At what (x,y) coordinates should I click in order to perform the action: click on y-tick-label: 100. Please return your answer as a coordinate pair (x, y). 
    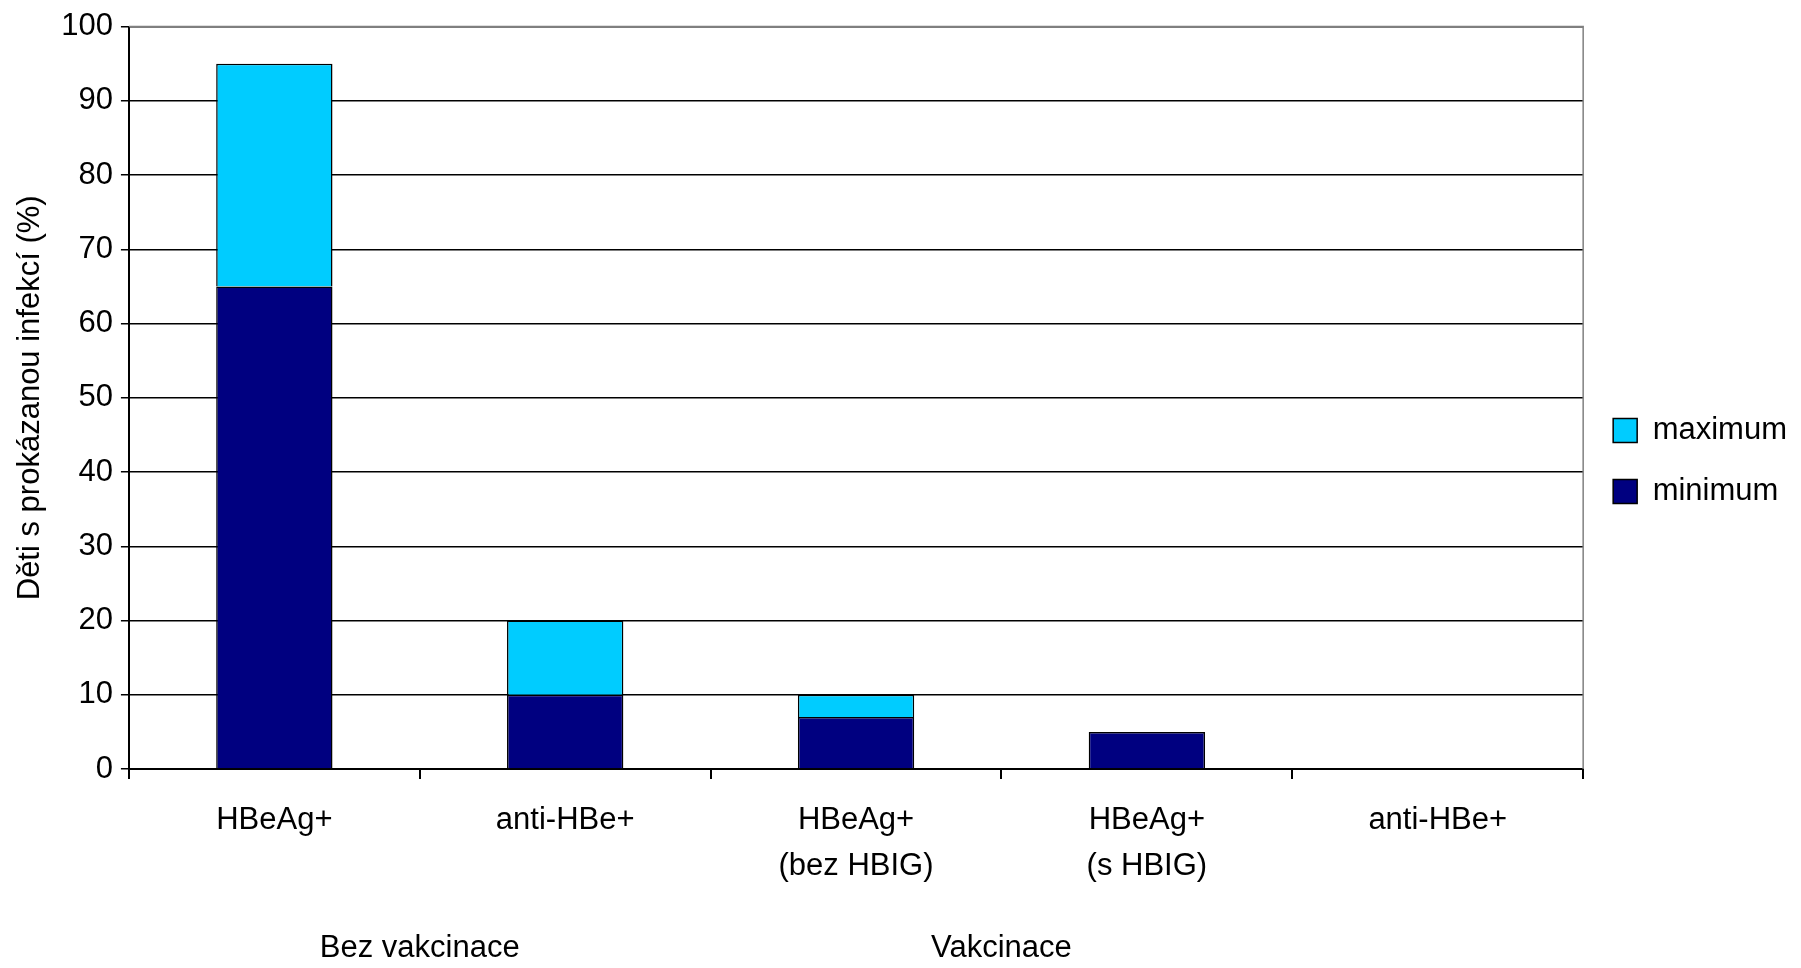
    Looking at the image, I should click on (87, 25).